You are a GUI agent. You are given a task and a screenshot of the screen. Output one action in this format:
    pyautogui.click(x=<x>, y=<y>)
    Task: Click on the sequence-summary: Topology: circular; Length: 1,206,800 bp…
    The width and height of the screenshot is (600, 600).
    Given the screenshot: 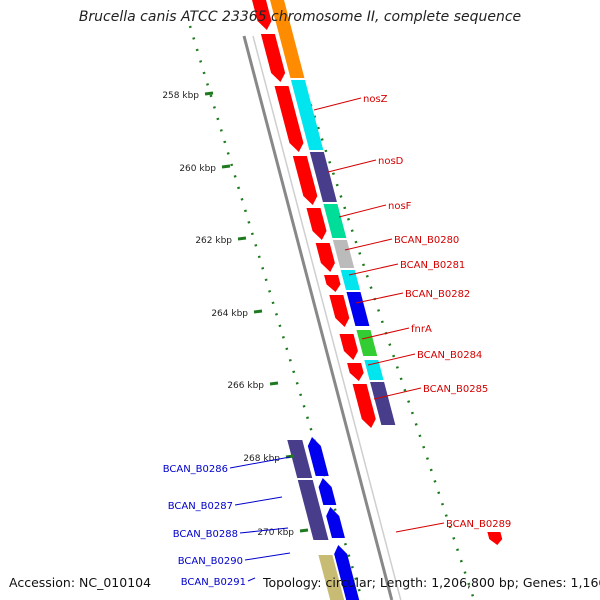 What is the action you would take?
    pyautogui.click(x=431, y=582)
    